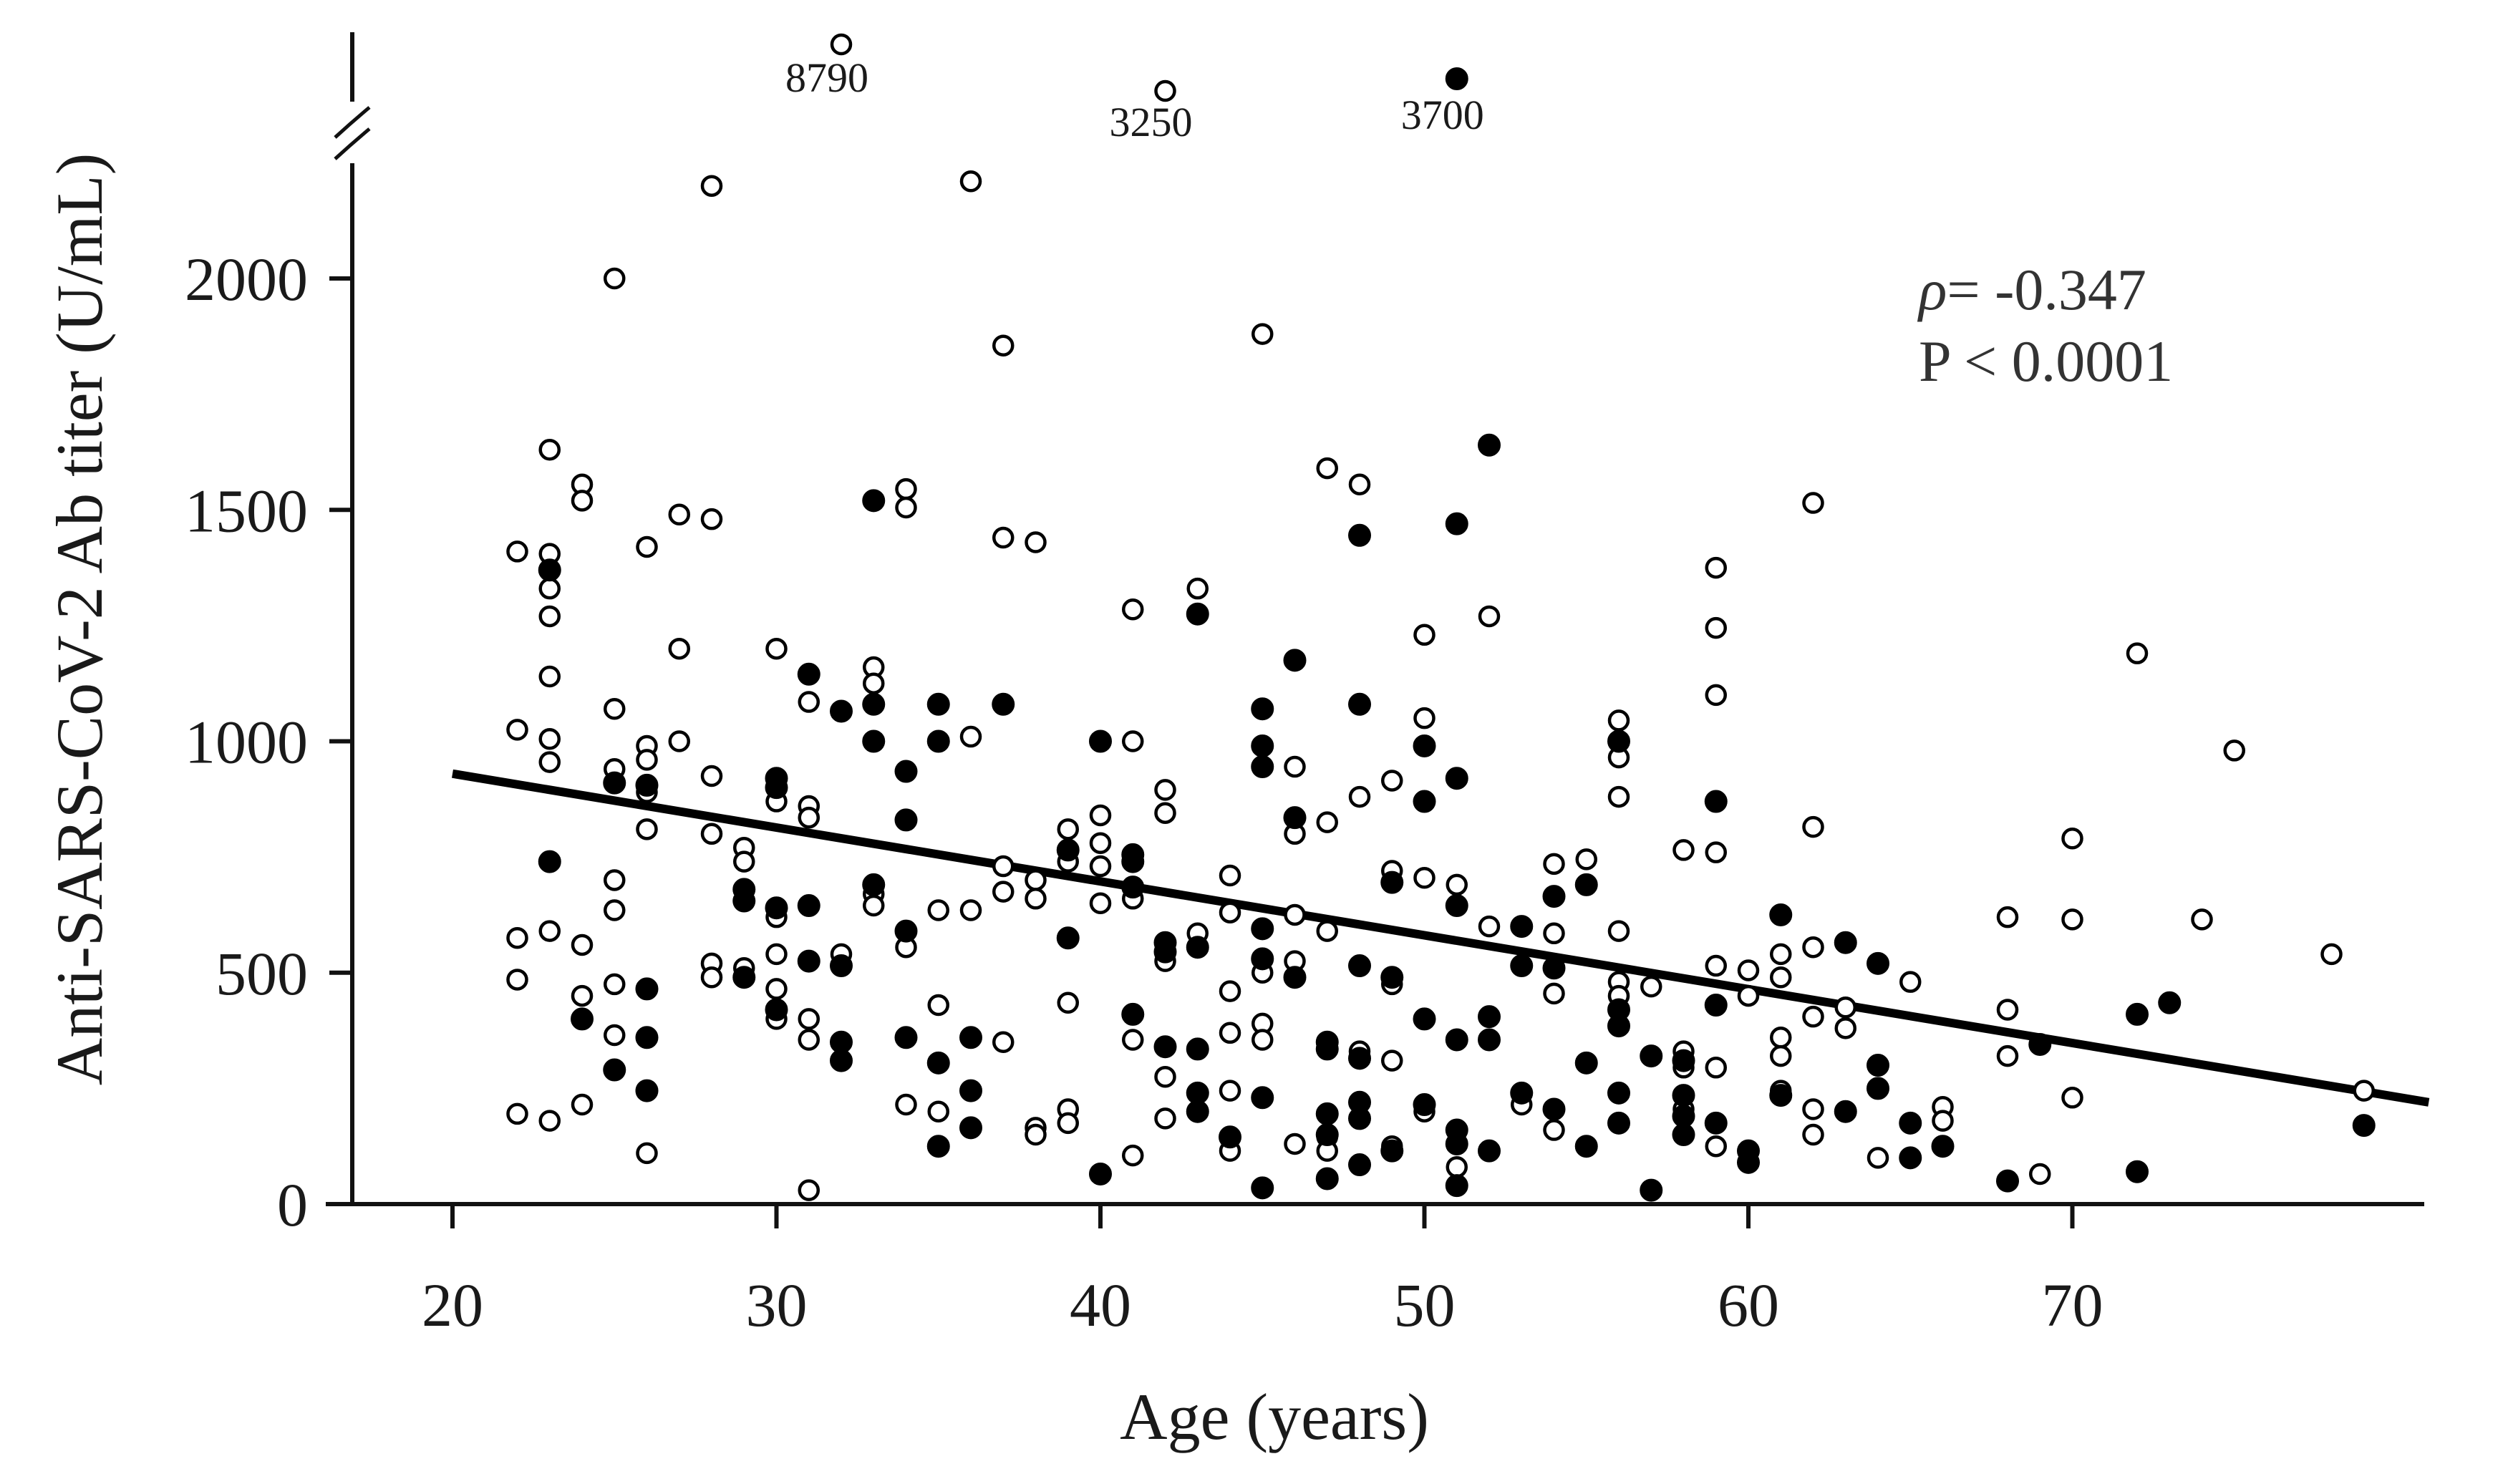 The width and height of the screenshot is (2503, 1484). What do you see at coordinates (1425, 1305) in the screenshot?
I see `x-tick-label: 50` at bounding box center [1425, 1305].